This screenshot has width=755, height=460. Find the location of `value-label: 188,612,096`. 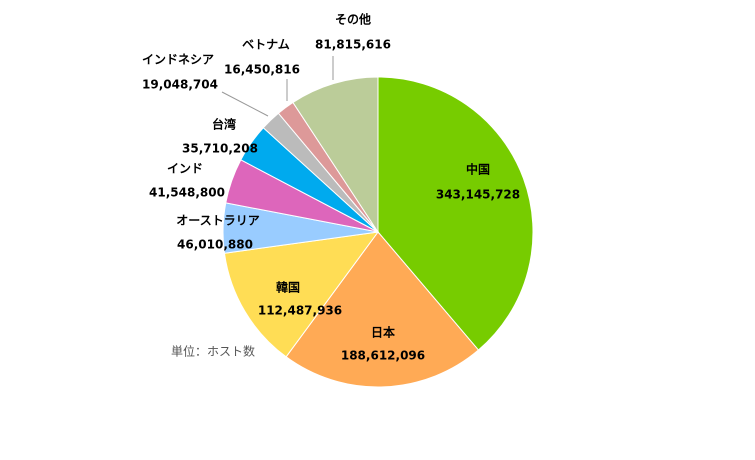

value-label: 188,612,096 is located at coordinates (383, 356).